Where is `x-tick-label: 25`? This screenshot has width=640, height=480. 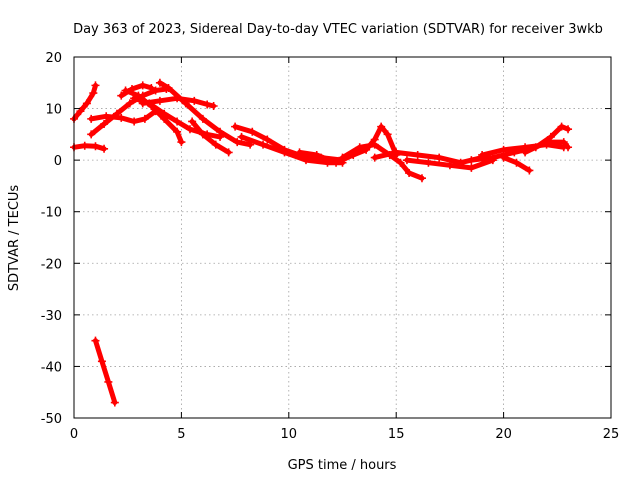 x-tick-label: 25 is located at coordinates (611, 434).